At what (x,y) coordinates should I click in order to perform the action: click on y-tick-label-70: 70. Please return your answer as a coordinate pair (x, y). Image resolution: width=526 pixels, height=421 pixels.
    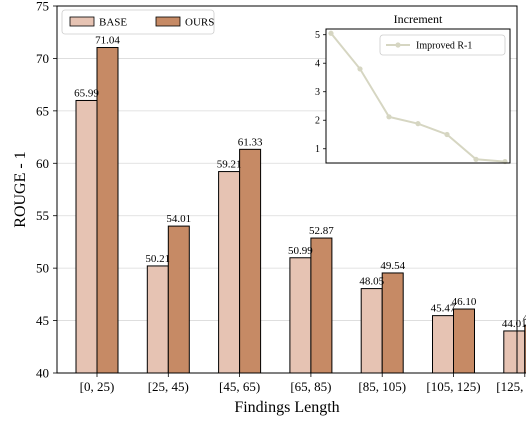
    Looking at the image, I should click on (42, 58).